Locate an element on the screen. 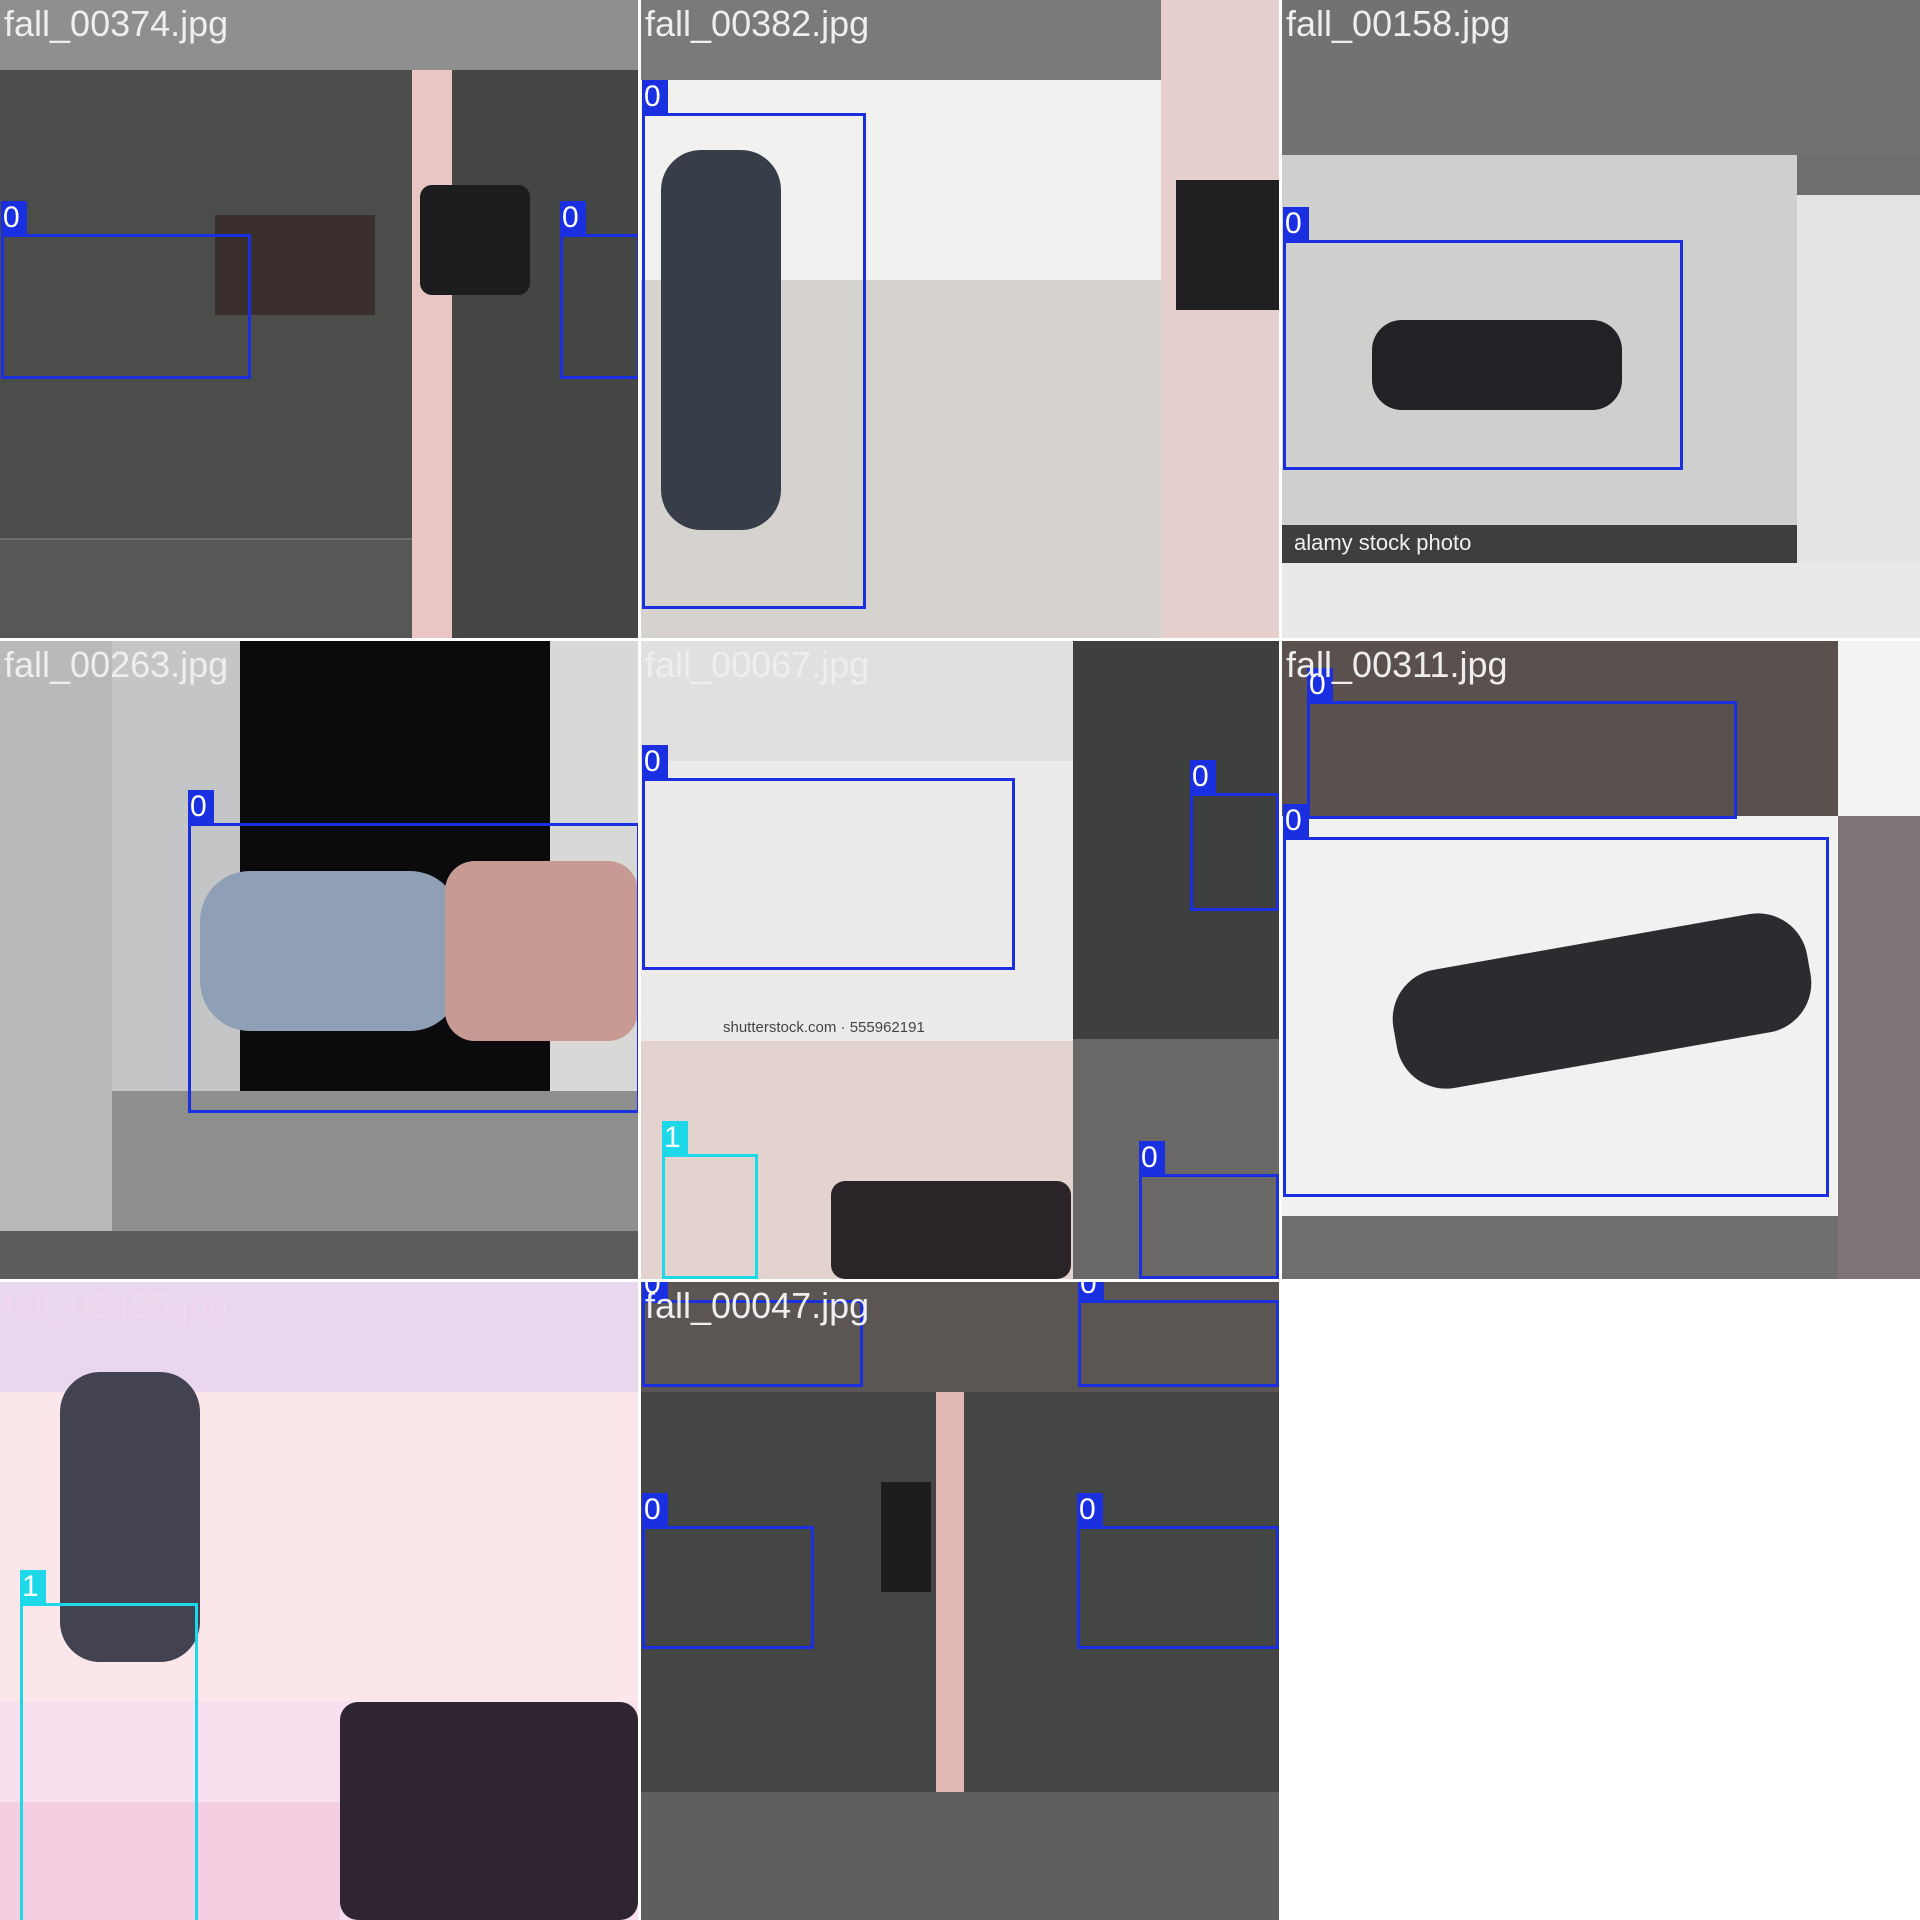 This screenshot has width=1920, height=1920. image-filename: fall_00382.jpg is located at coordinates (757, 23).